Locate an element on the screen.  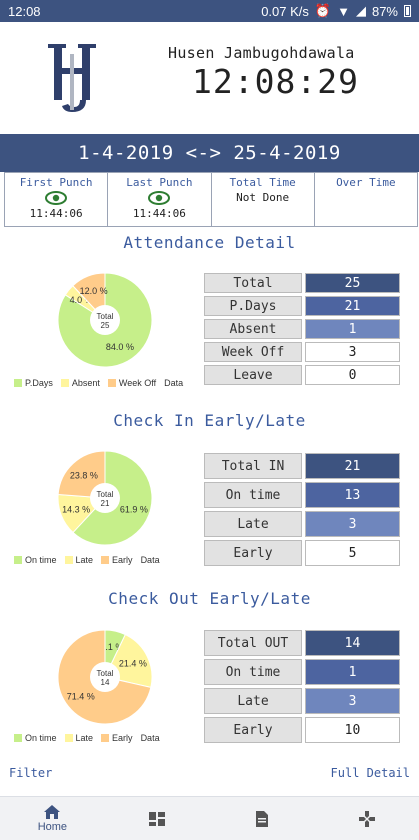
full-detail-link: Full Detail is located at coordinates (370, 773).